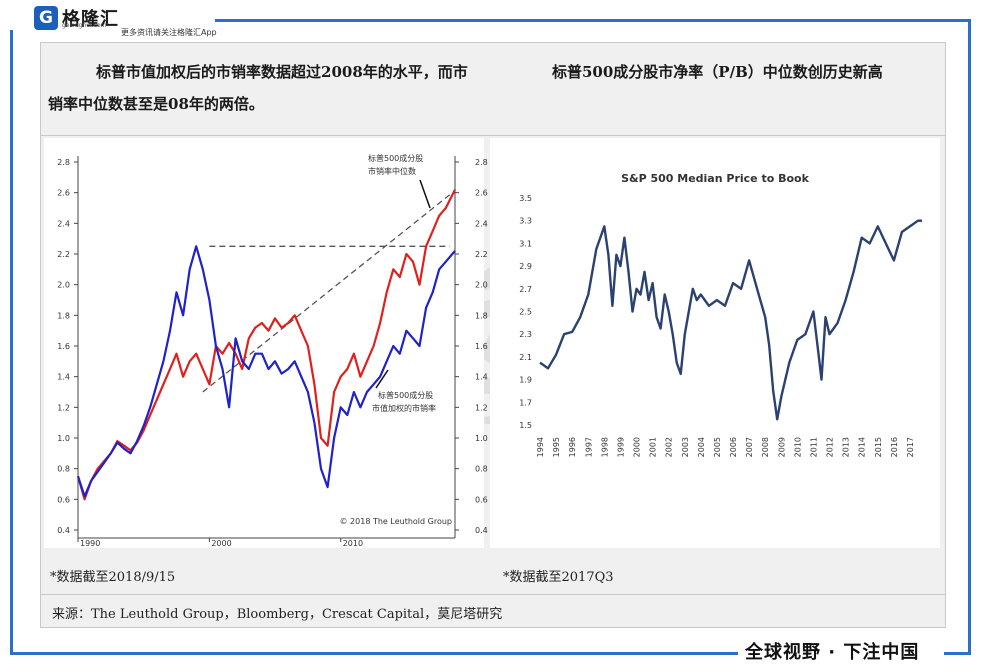  Describe the element at coordinates (481, 285) in the screenshot. I see `left-y2-tick-label: 2.0` at that location.